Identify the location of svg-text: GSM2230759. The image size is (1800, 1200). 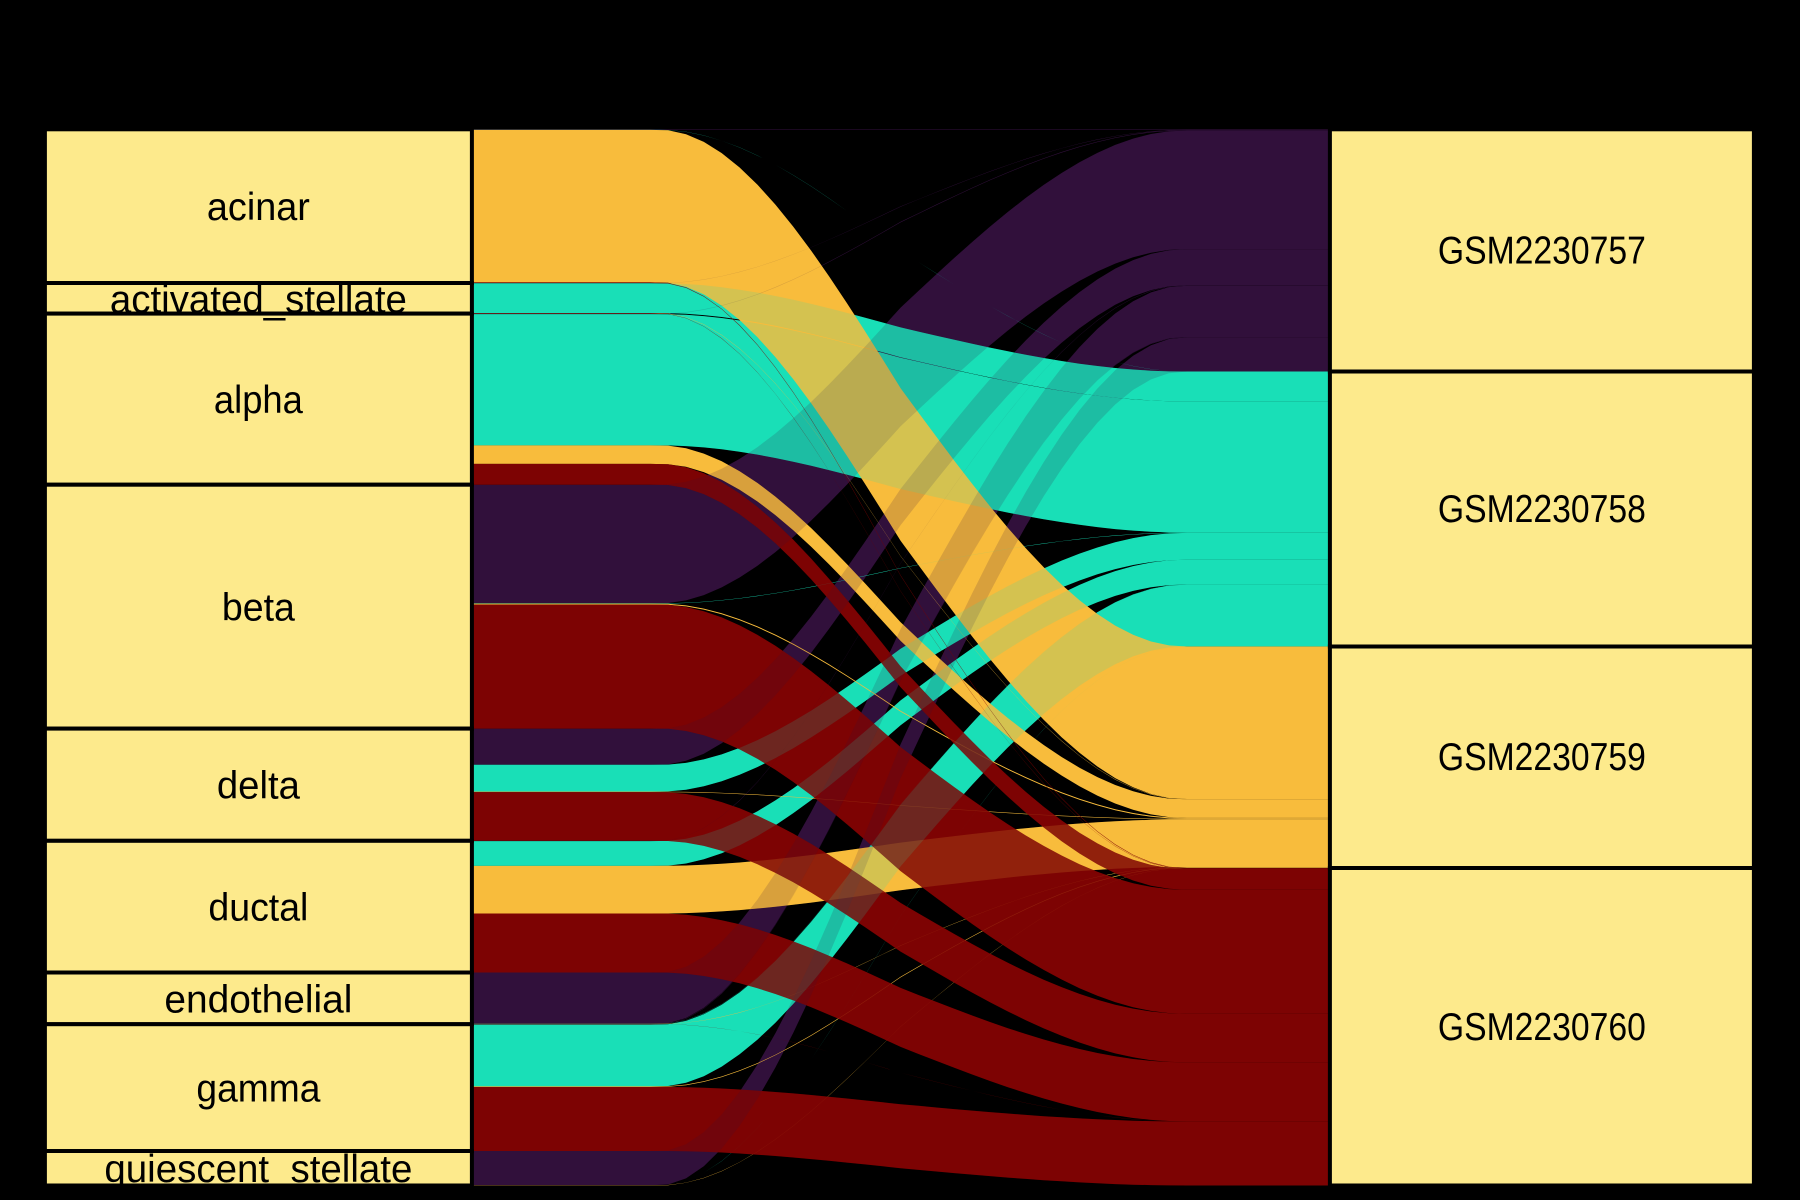
(1542, 757).